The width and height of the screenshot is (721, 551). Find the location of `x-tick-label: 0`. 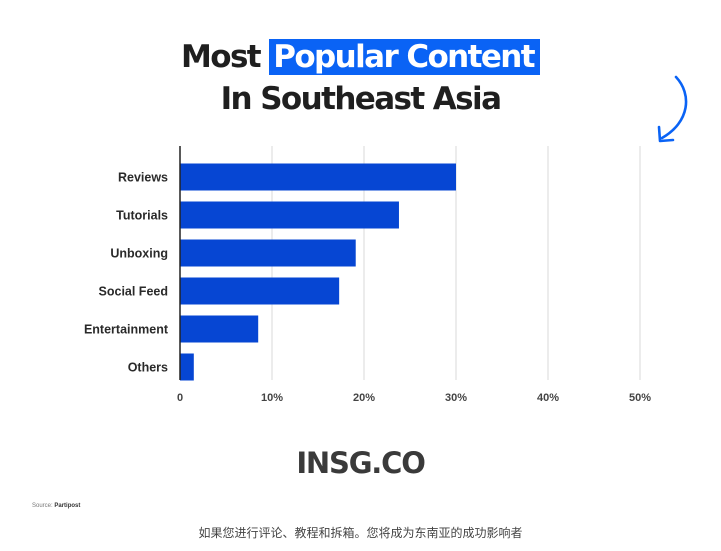

x-tick-label: 0 is located at coordinates (180, 398).